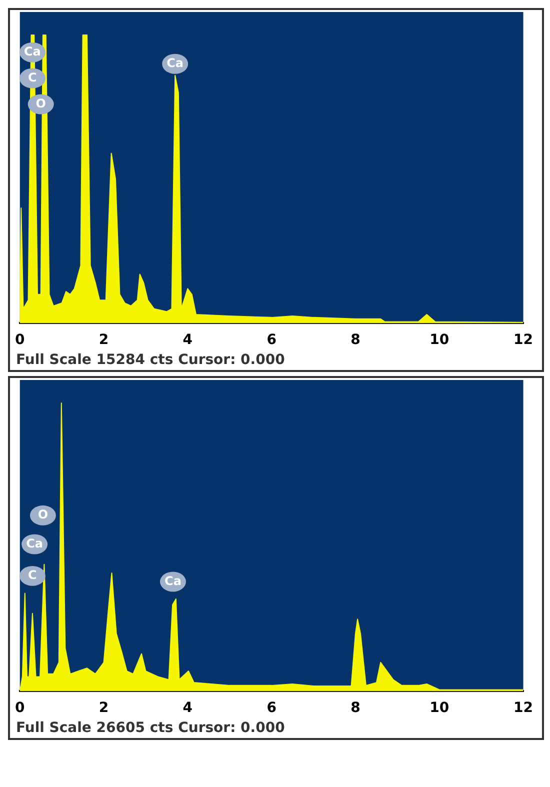  What do you see at coordinates (150, 360) in the screenshot?
I see `text: Full Scale 15284 cts Cursor: 0.000` at bounding box center [150, 360].